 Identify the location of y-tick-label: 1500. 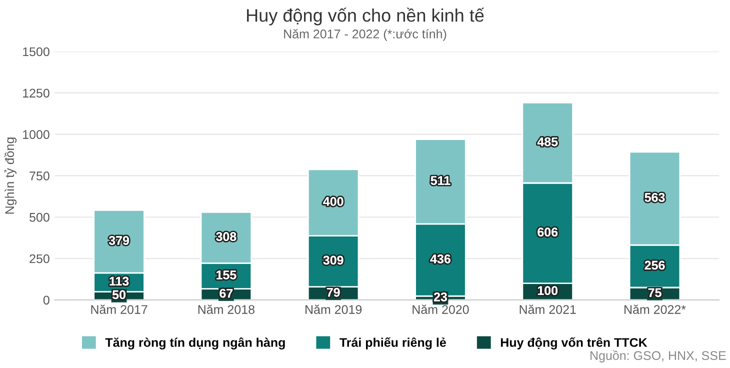
(36, 51).